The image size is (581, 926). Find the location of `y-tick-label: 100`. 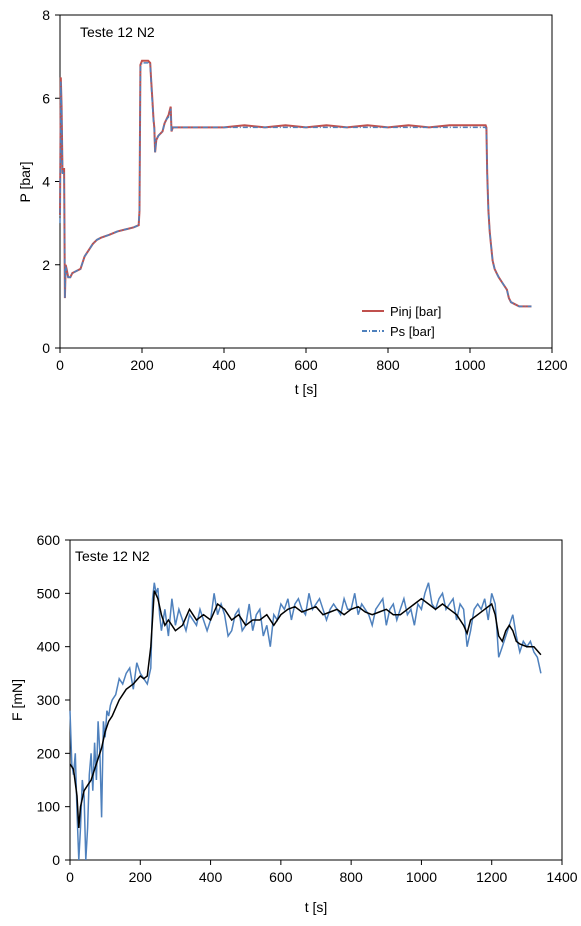

y-tick-label: 100 is located at coordinates (49, 807).